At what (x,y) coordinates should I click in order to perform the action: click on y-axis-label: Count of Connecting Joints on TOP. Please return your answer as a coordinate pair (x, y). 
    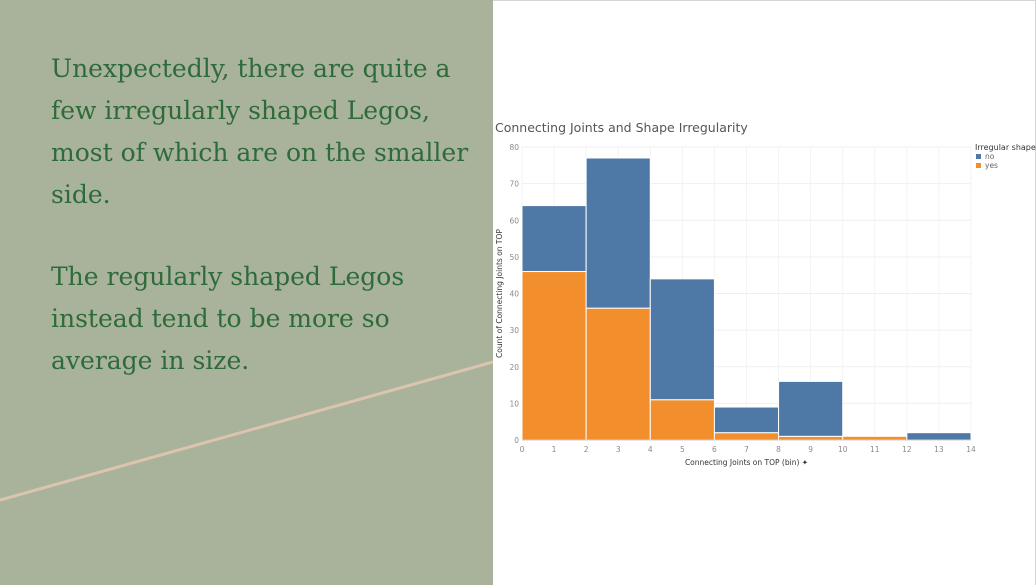
    Looking at the image, I should click on (499, 293).